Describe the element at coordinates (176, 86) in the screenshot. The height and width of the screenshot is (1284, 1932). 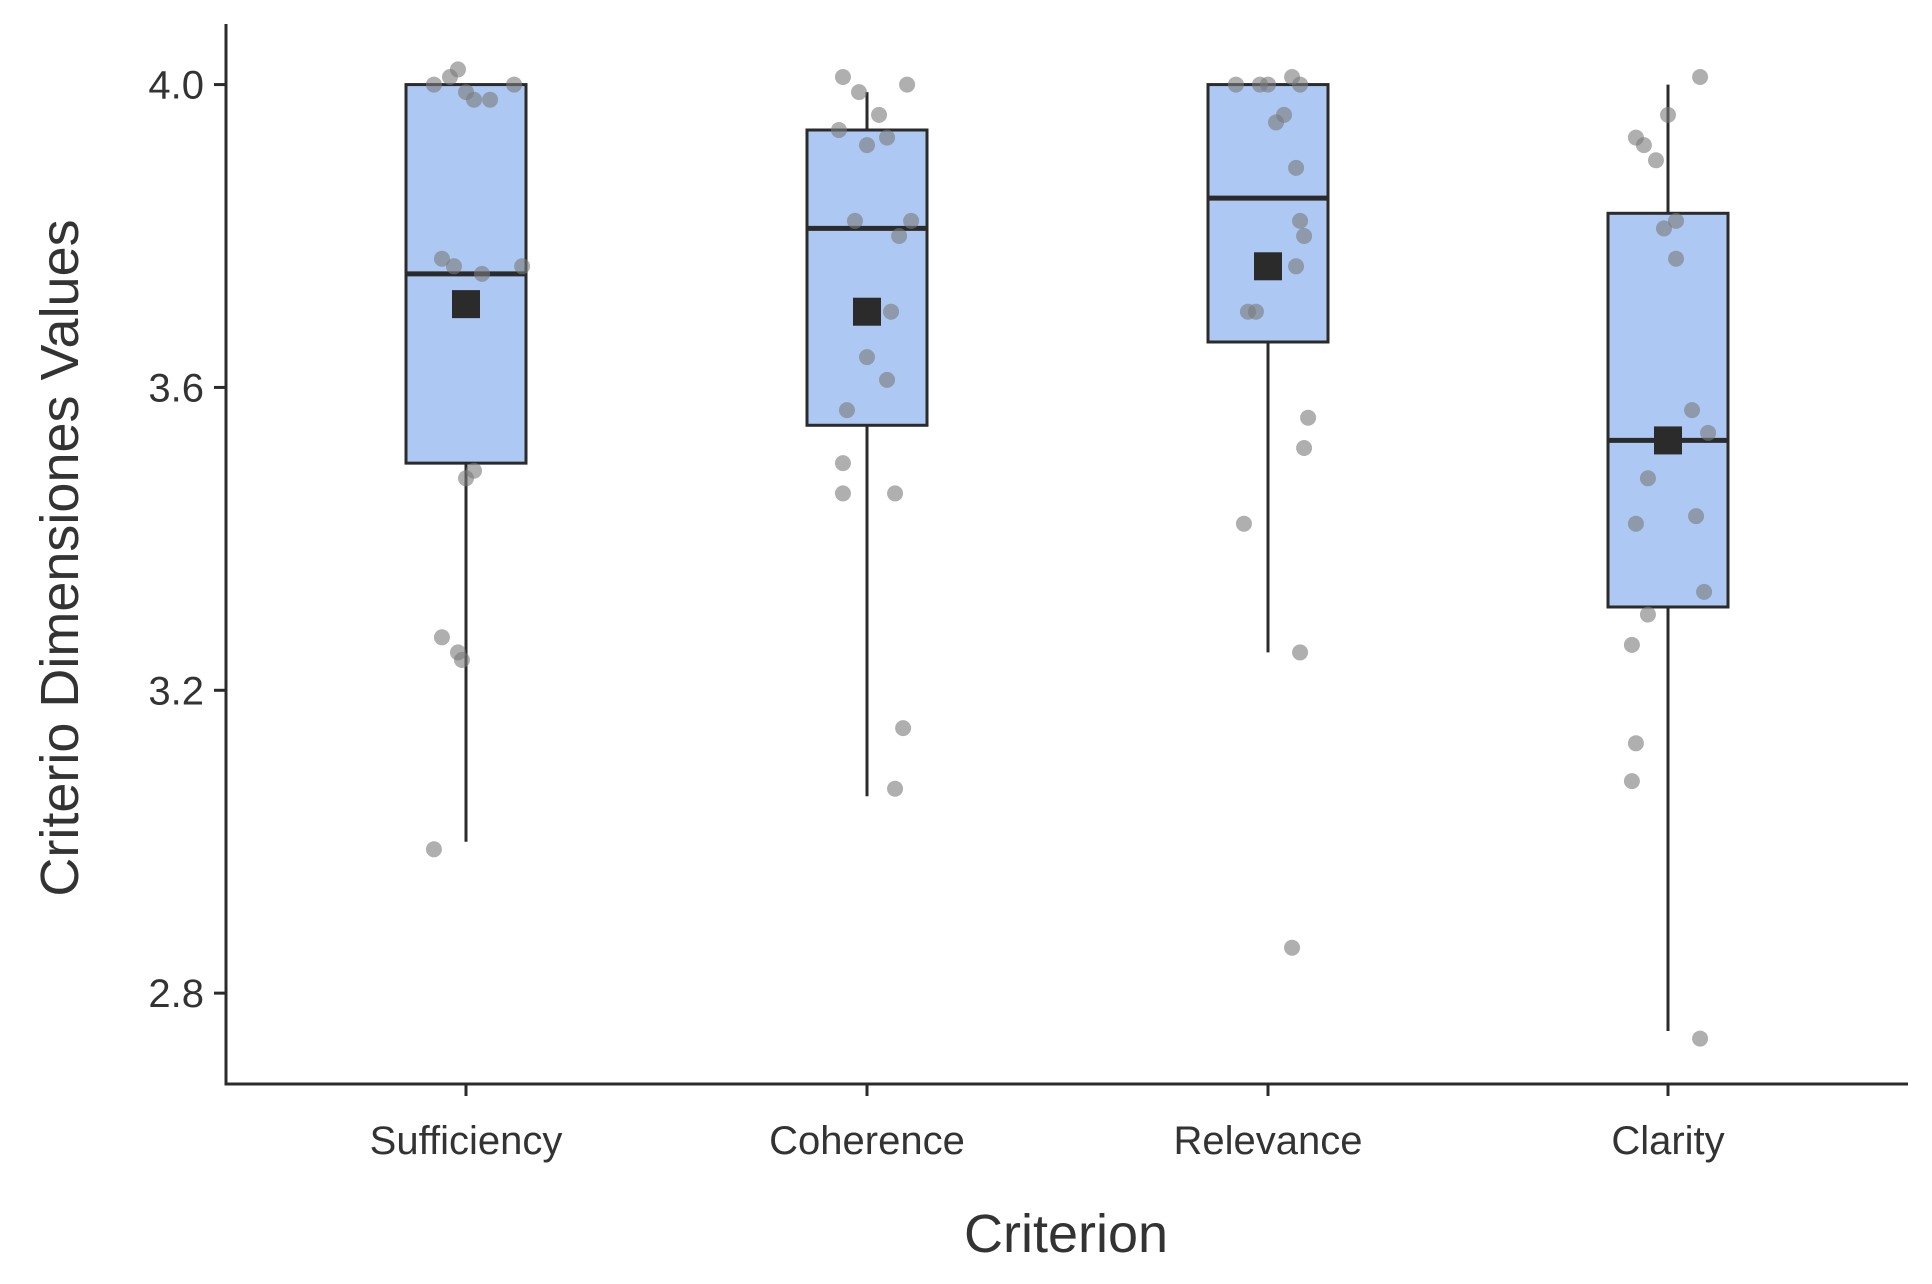
I see `y-tick-label: 4.0` at that location.